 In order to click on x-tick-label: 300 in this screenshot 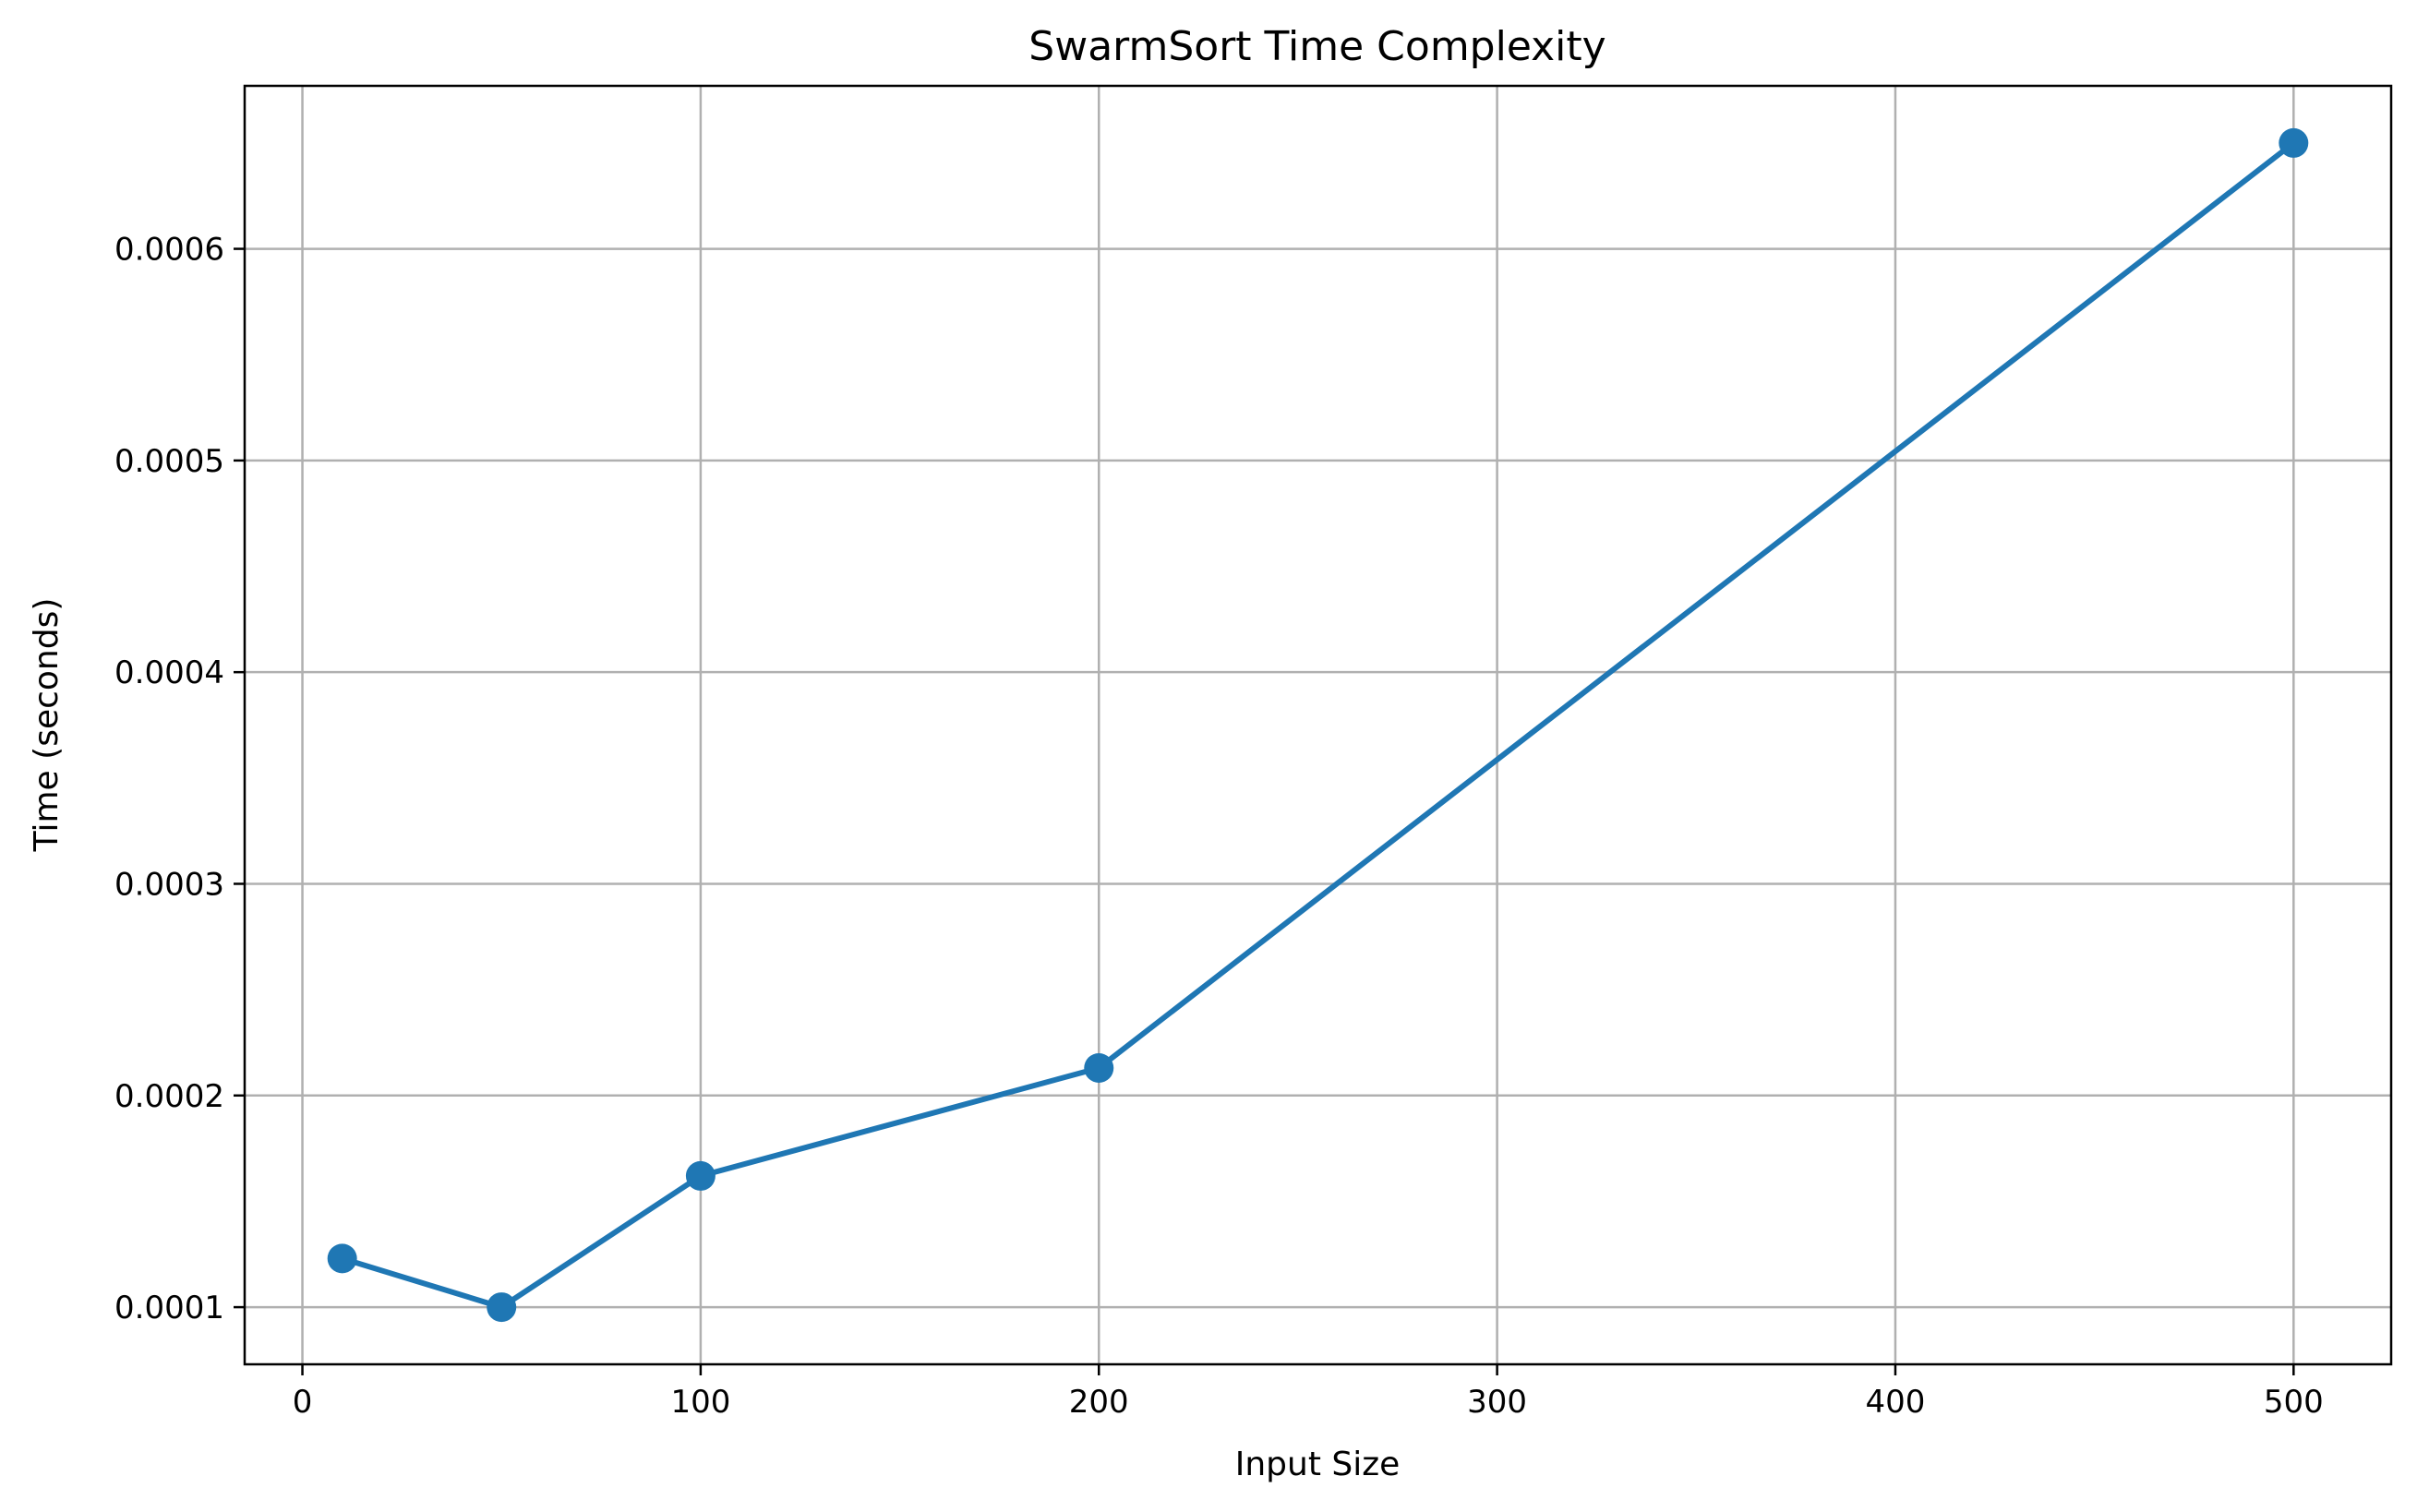, I will do `click(1497, 1402)`.